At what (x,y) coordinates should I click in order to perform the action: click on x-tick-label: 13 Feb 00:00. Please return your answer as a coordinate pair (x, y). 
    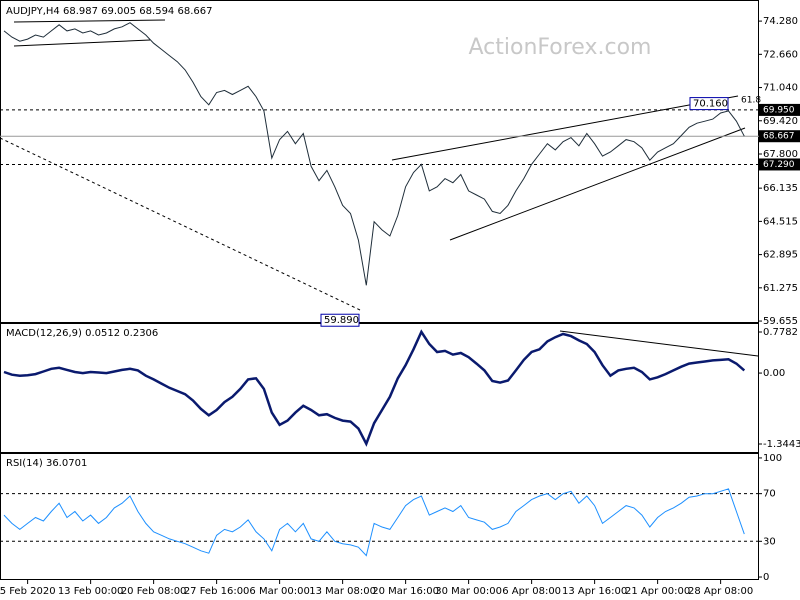
    Looking at the image, I should click on (91, 591).